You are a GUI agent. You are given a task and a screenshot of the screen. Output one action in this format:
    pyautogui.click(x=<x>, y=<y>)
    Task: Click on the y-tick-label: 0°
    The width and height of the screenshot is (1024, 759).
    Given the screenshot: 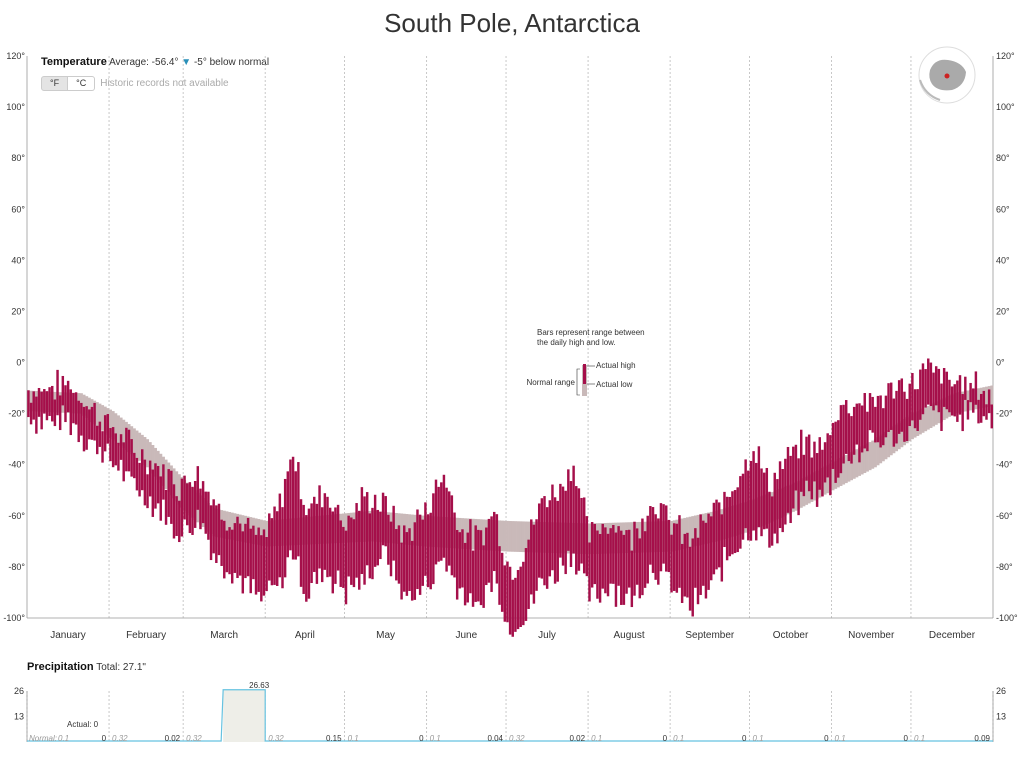 What is the action you would take?
    pyautogui.click(x=1000, y=363)
    